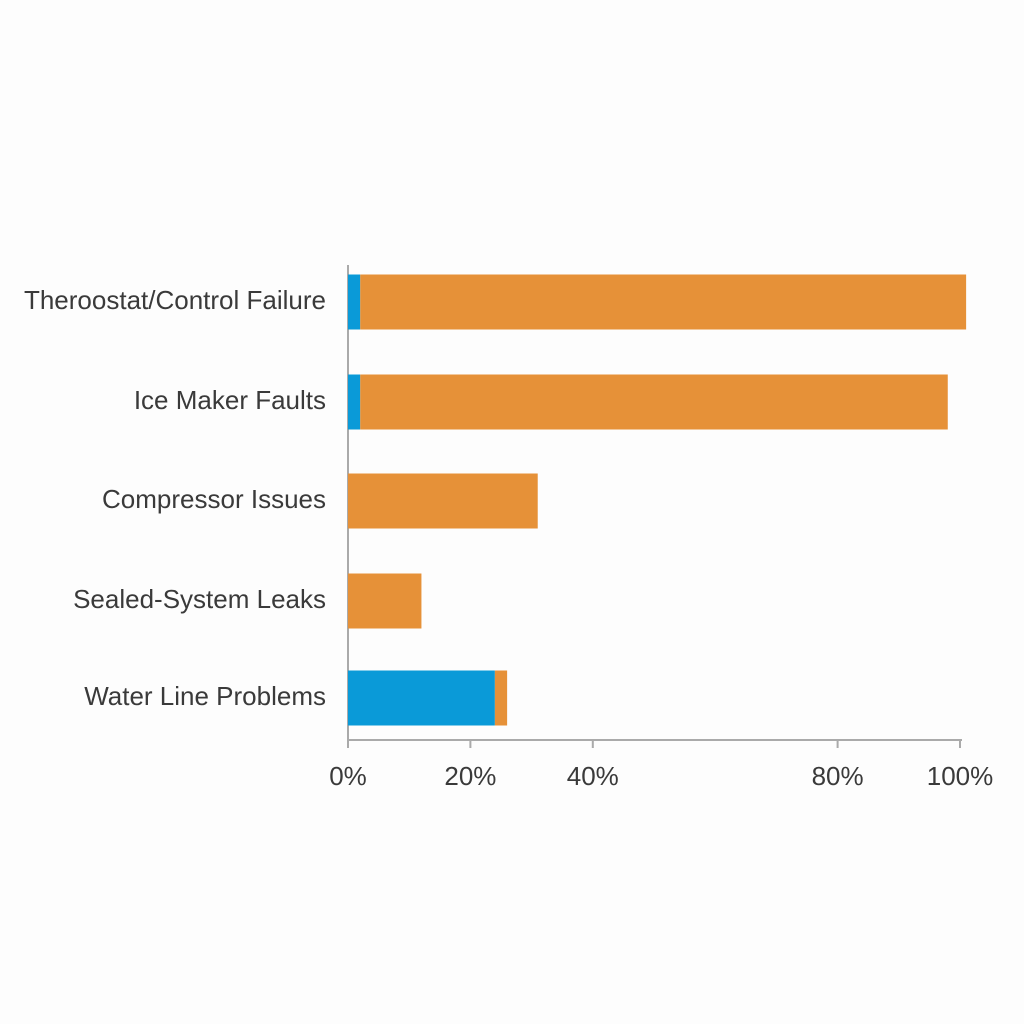 This screenshot has height=1024, width=1024. What do you see at coordinates (175, 300) in the screenshot?
I see `y-tick-label: Theroostat/Control Failure` at bounding box center [175, 300].